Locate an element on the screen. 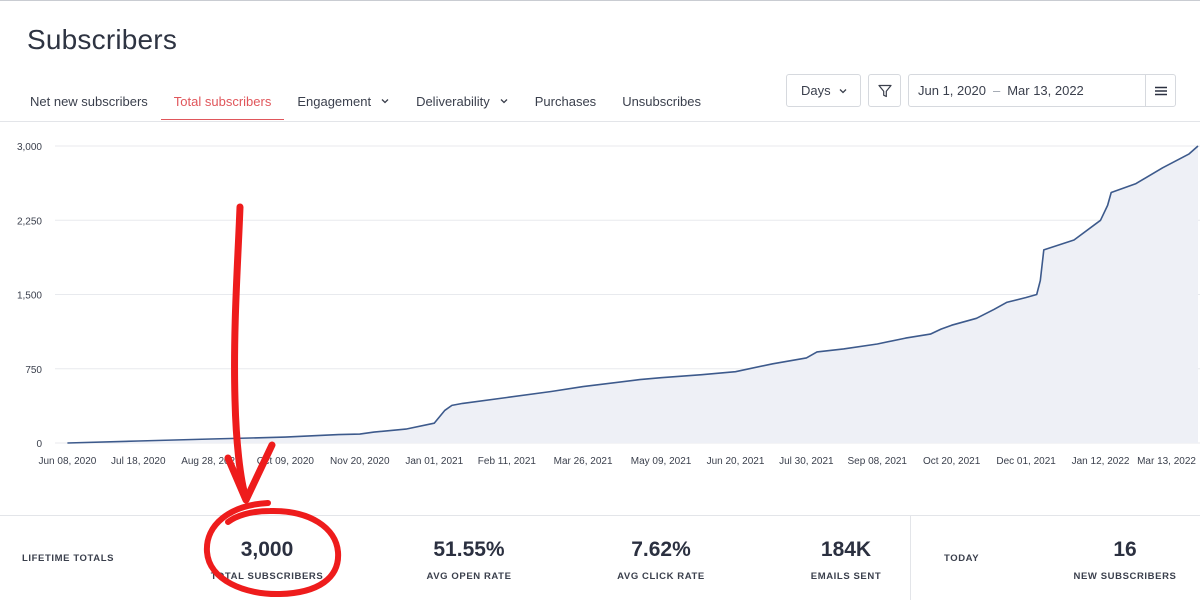 This screenshot has width=1200, height=600. lifetime-totals-label: LIFETIME TOTALS is located at coordinates (68, 558).